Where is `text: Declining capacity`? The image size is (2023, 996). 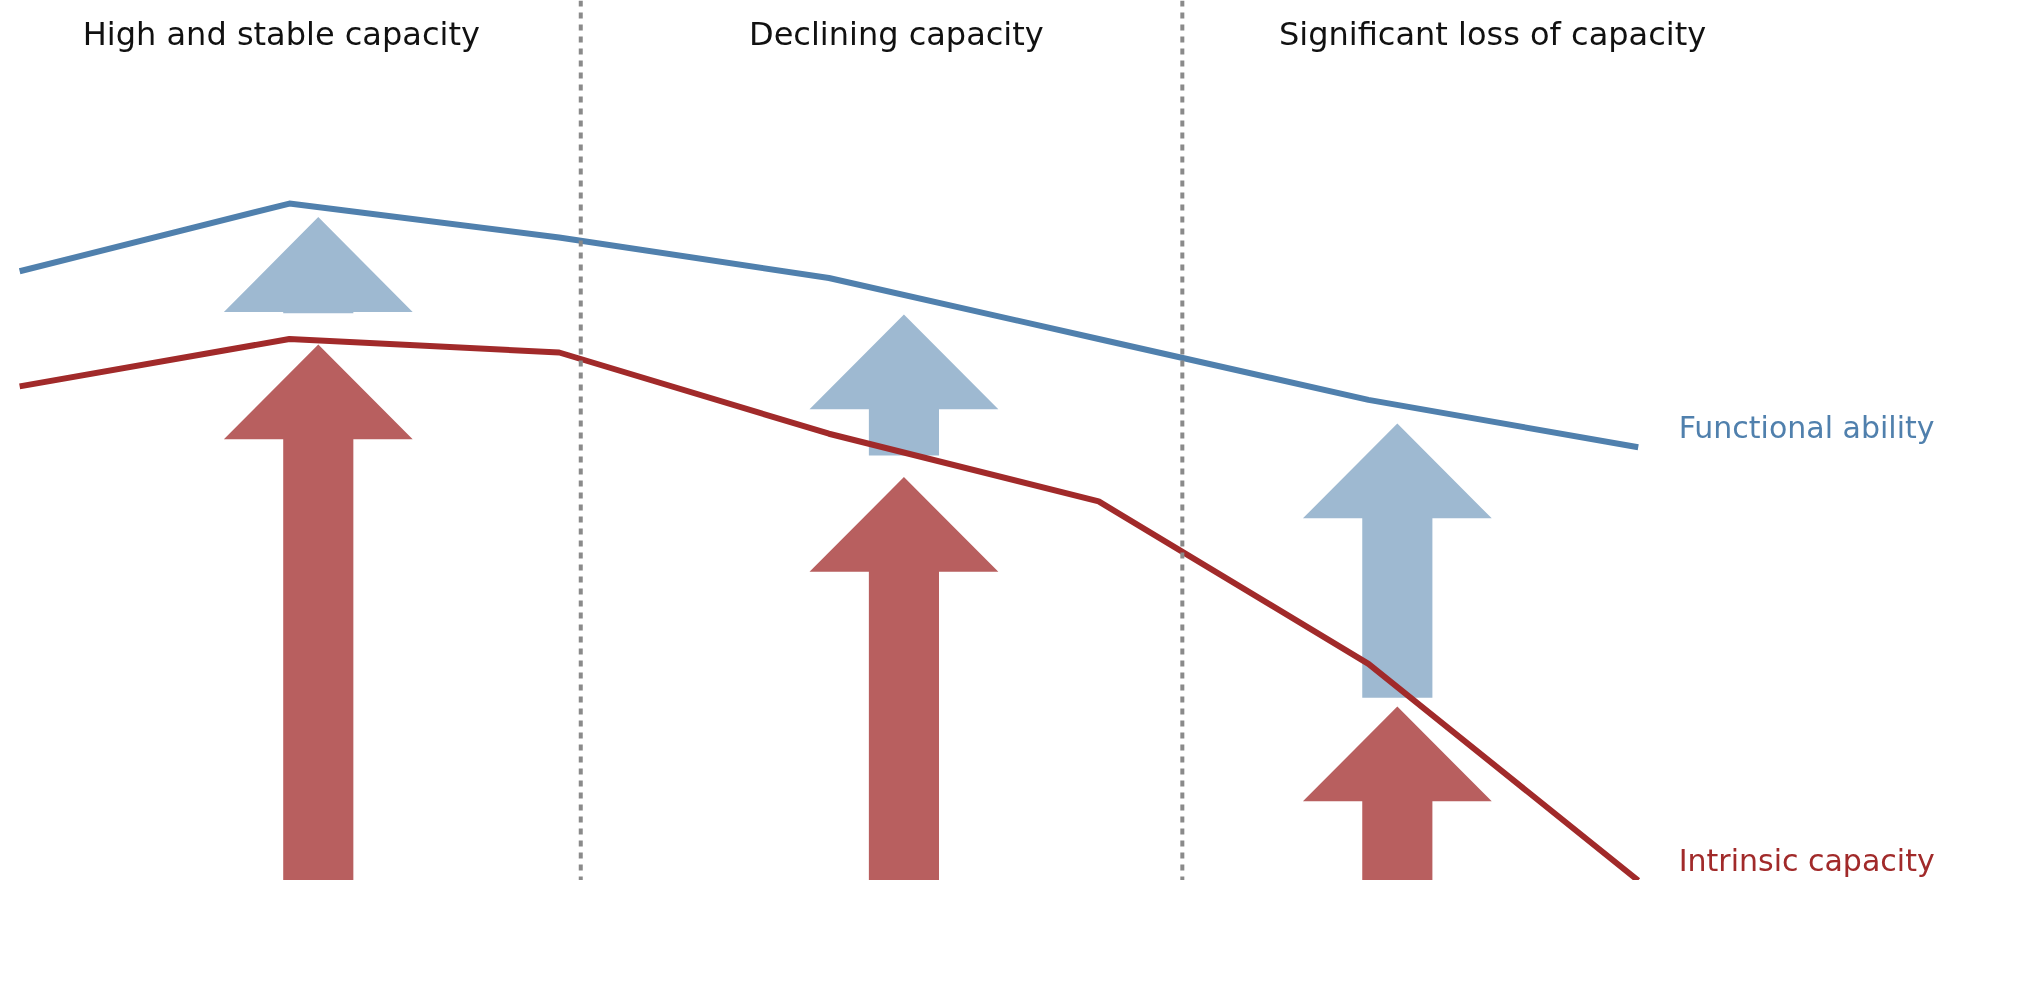 text: Declining capacity is located at coordinates (896, 34).